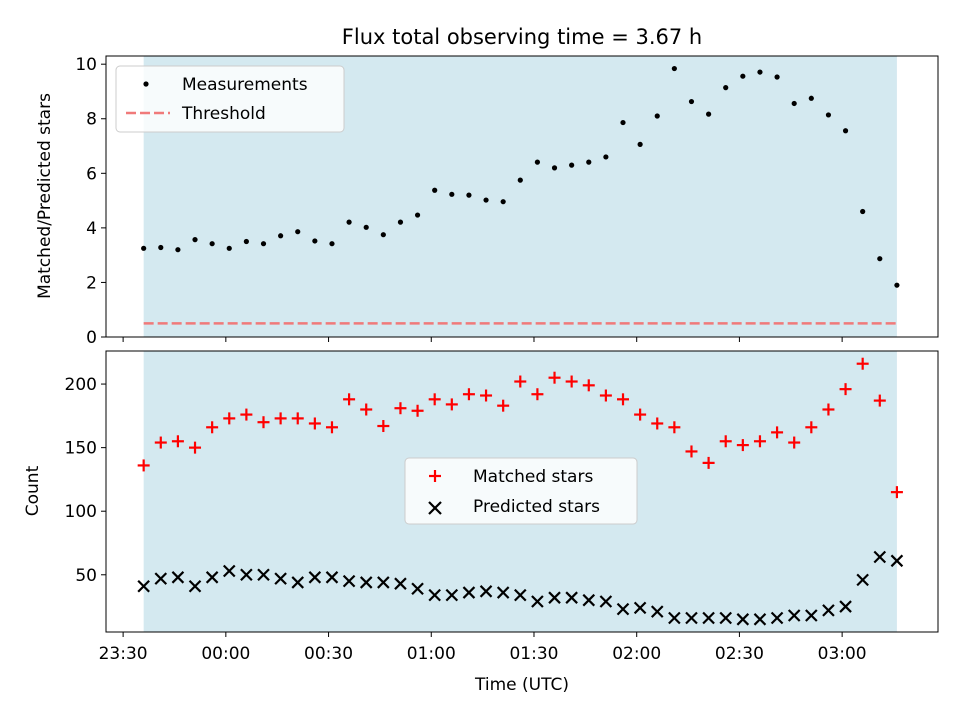 Image resolution: width=960 pixels, height=720 pixels. What do you see at coordinates (533, 654) in the screenshot?
I see `x-tick-label: 01:30` at bounding box center [533, 654].